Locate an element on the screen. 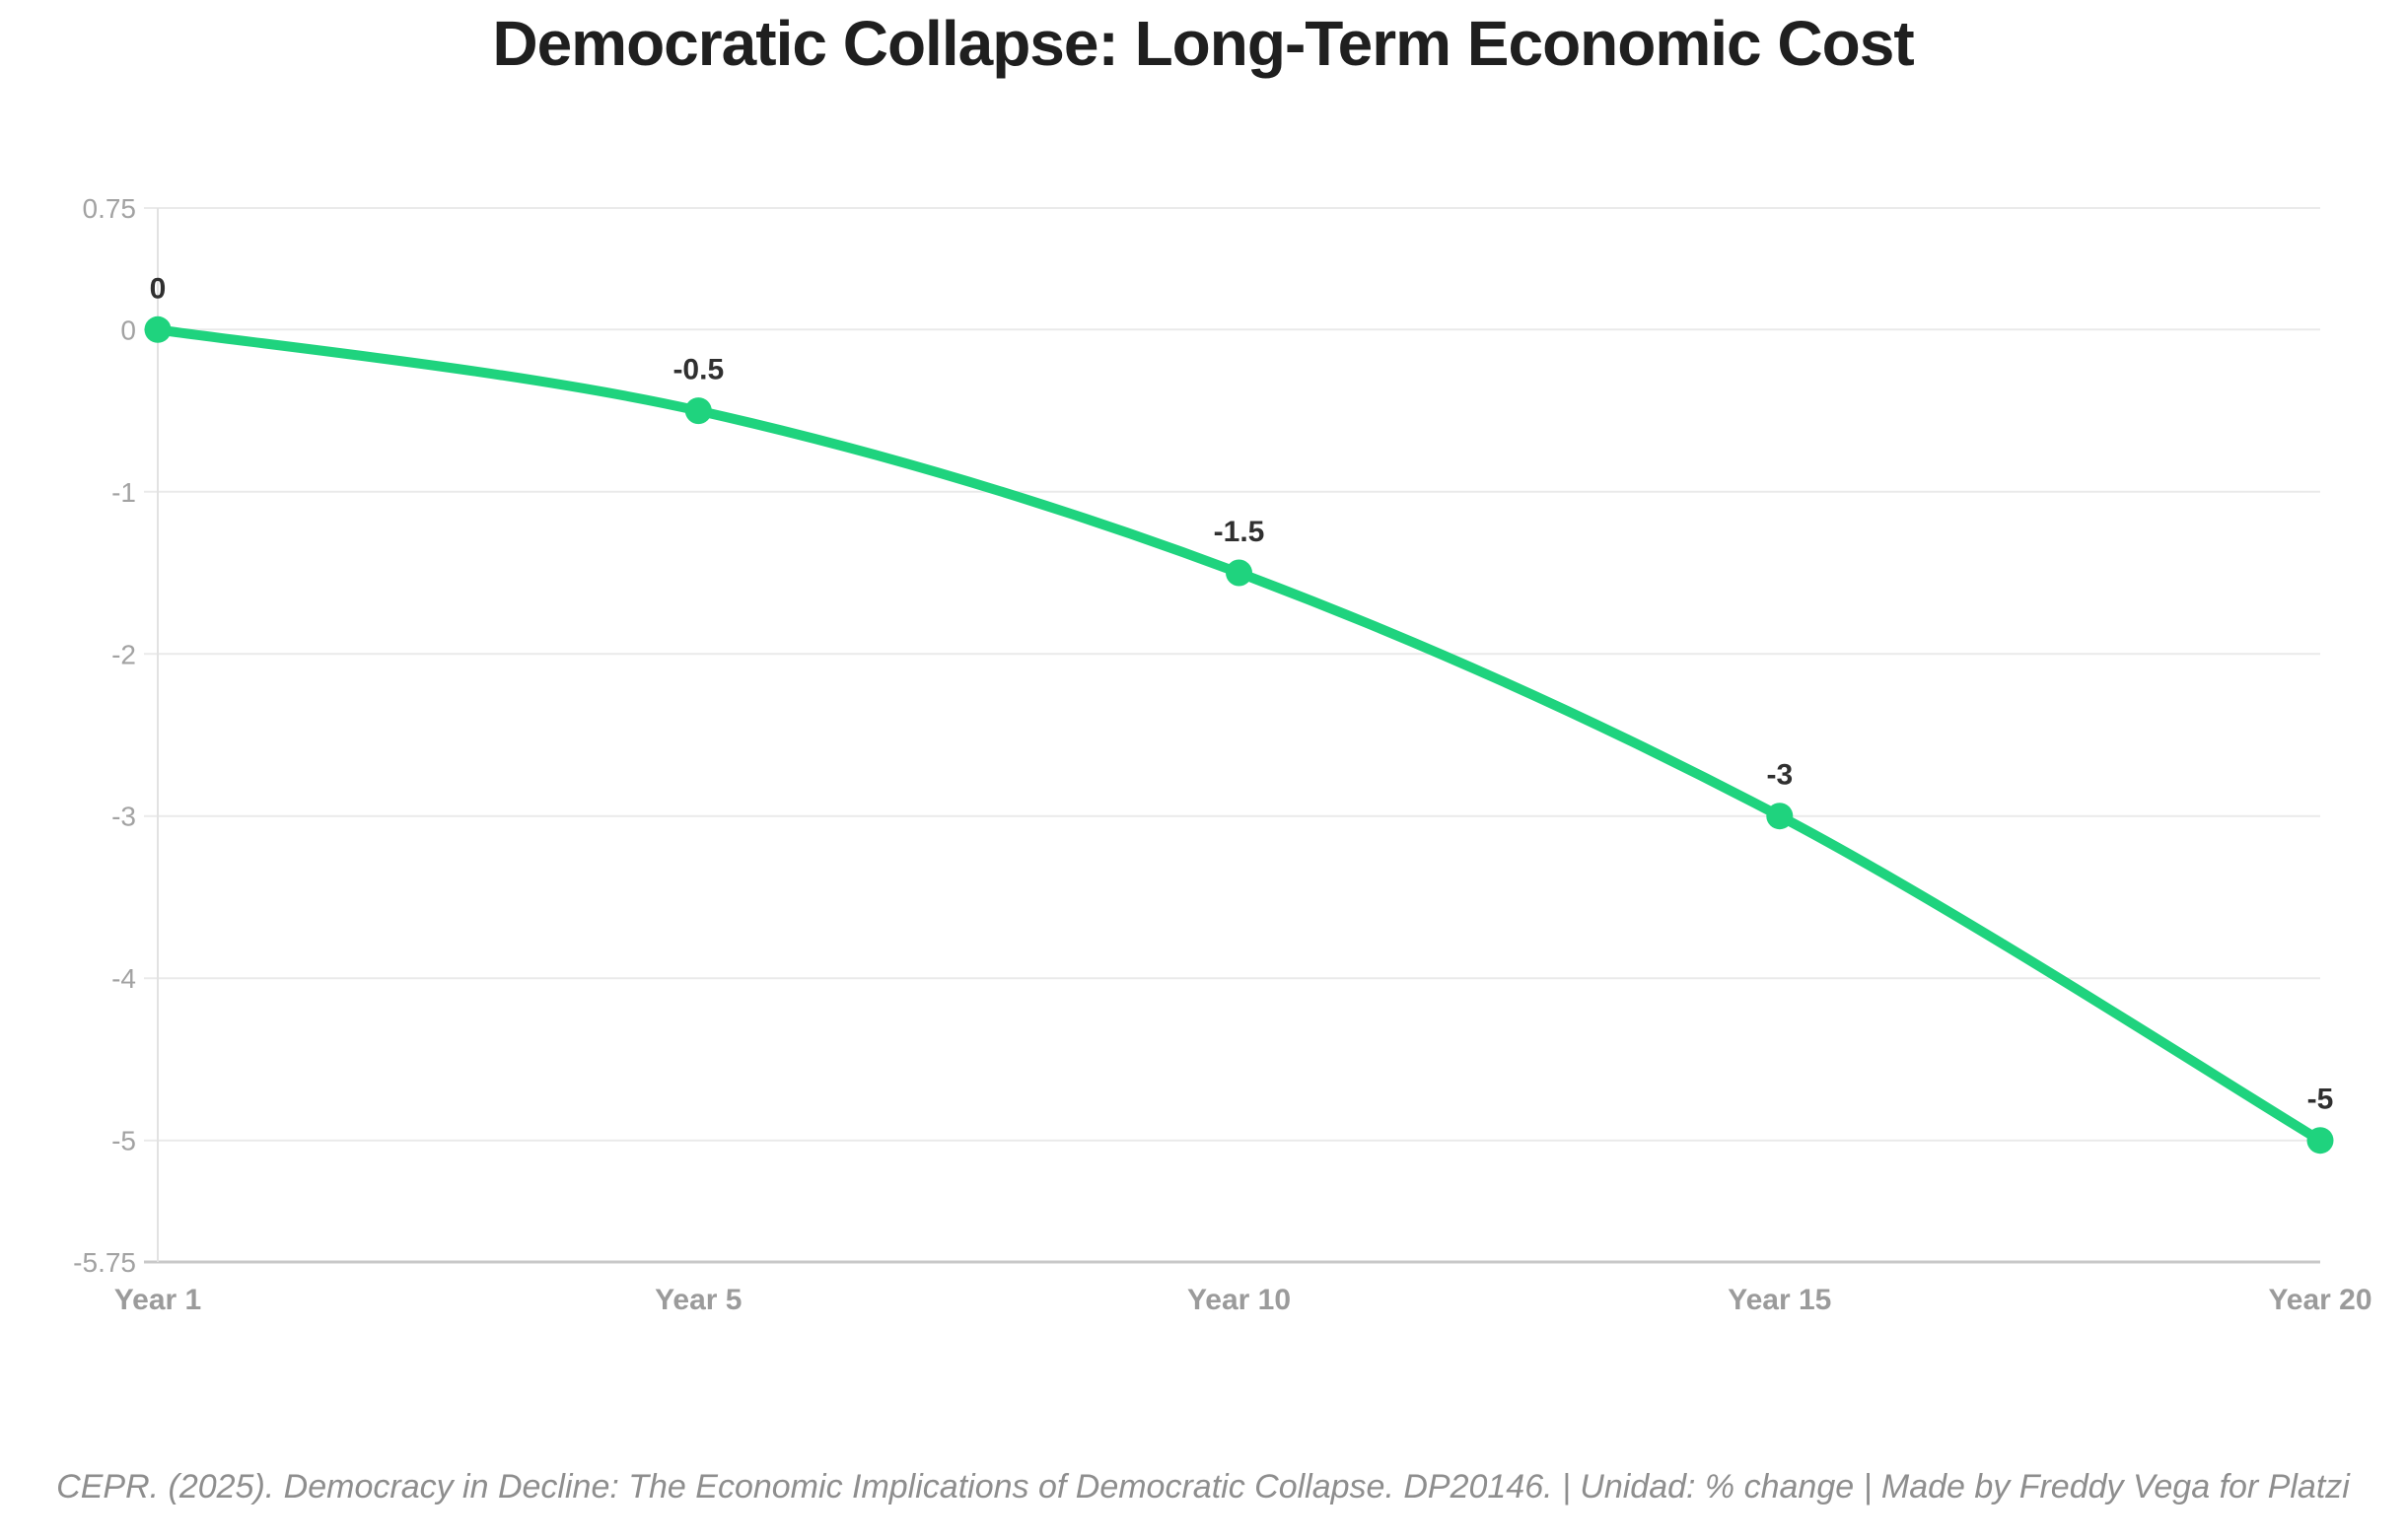 The width and height of the screenshot is (2406, 1540). x-tick-label: Year 10 is located at coordinates (1239, 1300).